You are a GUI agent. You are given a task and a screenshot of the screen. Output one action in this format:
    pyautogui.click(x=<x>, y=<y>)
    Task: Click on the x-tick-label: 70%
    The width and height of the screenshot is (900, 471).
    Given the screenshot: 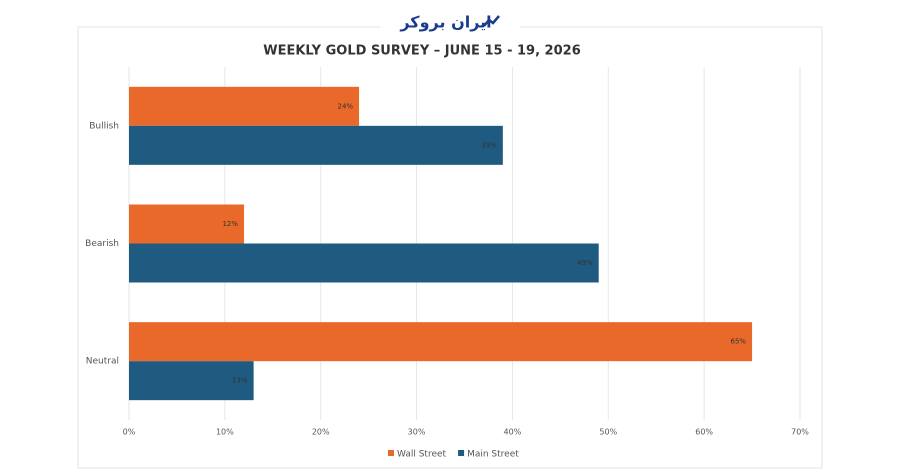 What is the action you would take?
    pyautogui.click(x=800, y=432)
    